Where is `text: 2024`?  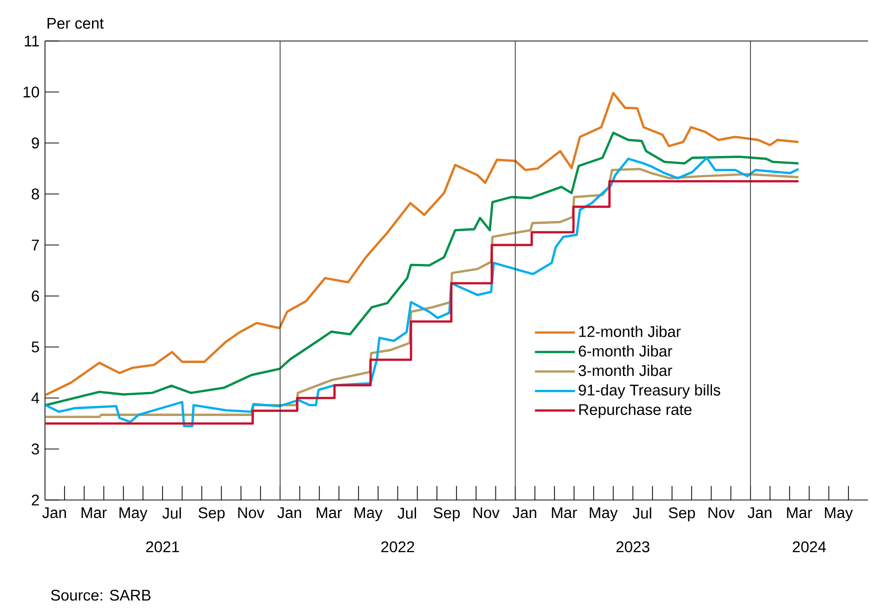
text: 2024 is located at coordinates (809, 546).